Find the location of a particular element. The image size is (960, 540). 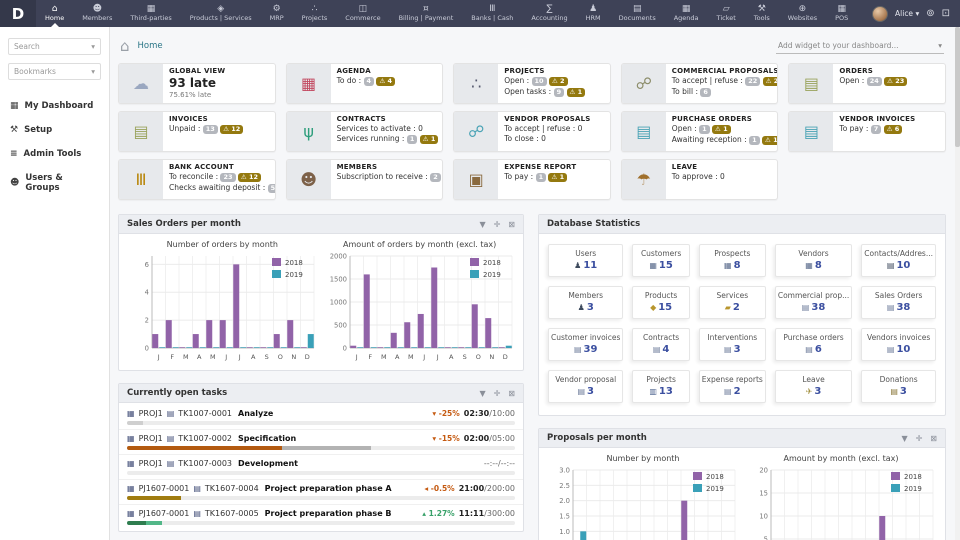

count-badge: 9 is located at coordinates (559, 92).